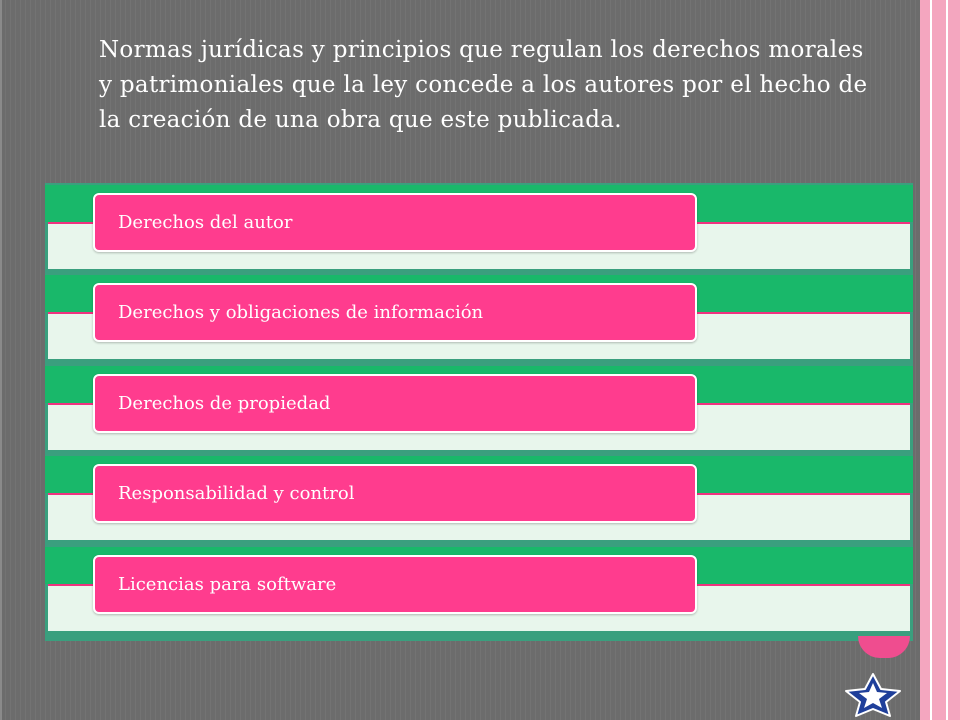 The width and height of the screenshot is (960, 720). What do you see at coordinates (395, 584) in the screenshot?
I see `list-item-licencias-software: Licencias para software` at bounding box center [395, 584].